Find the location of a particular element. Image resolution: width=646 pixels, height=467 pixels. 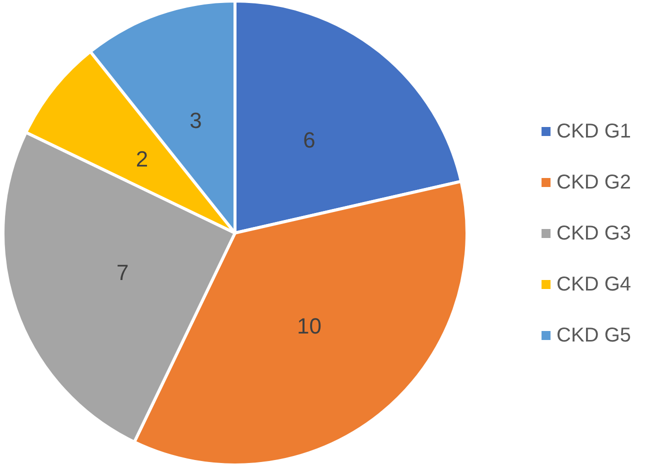

legend-label: CKD G3 is located at coordinates (594, 233).